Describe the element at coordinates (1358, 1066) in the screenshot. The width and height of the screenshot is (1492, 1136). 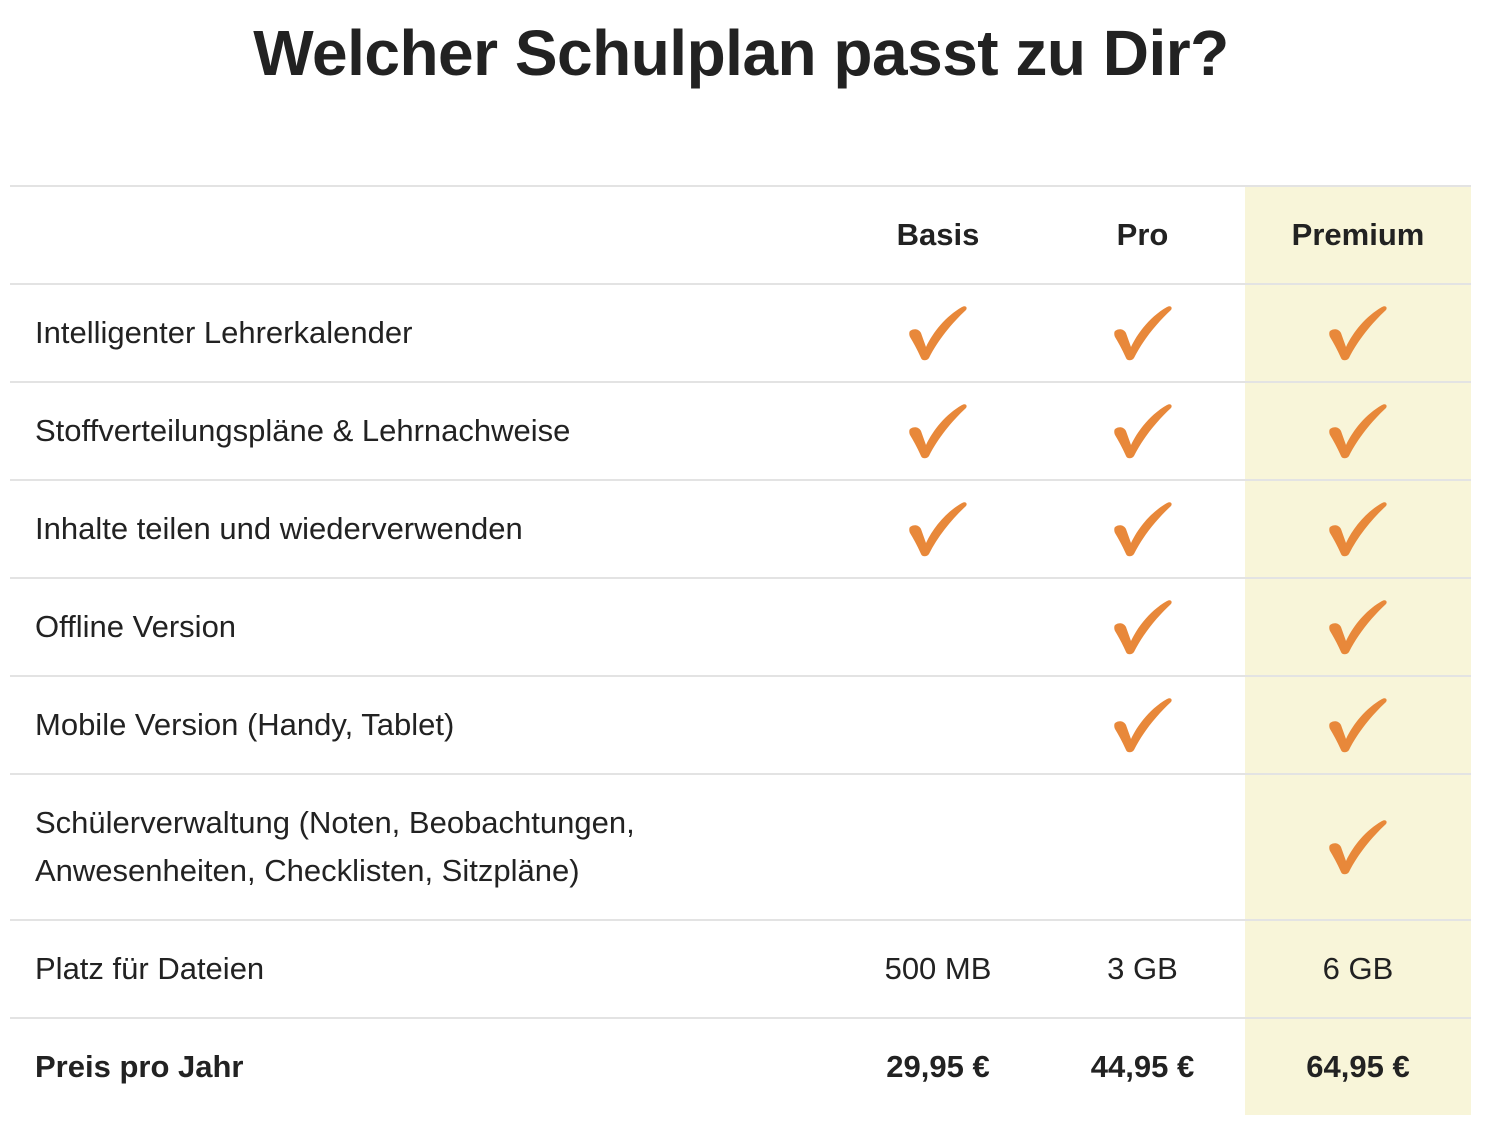
I see `price-premium: 64,95 €` at that location.